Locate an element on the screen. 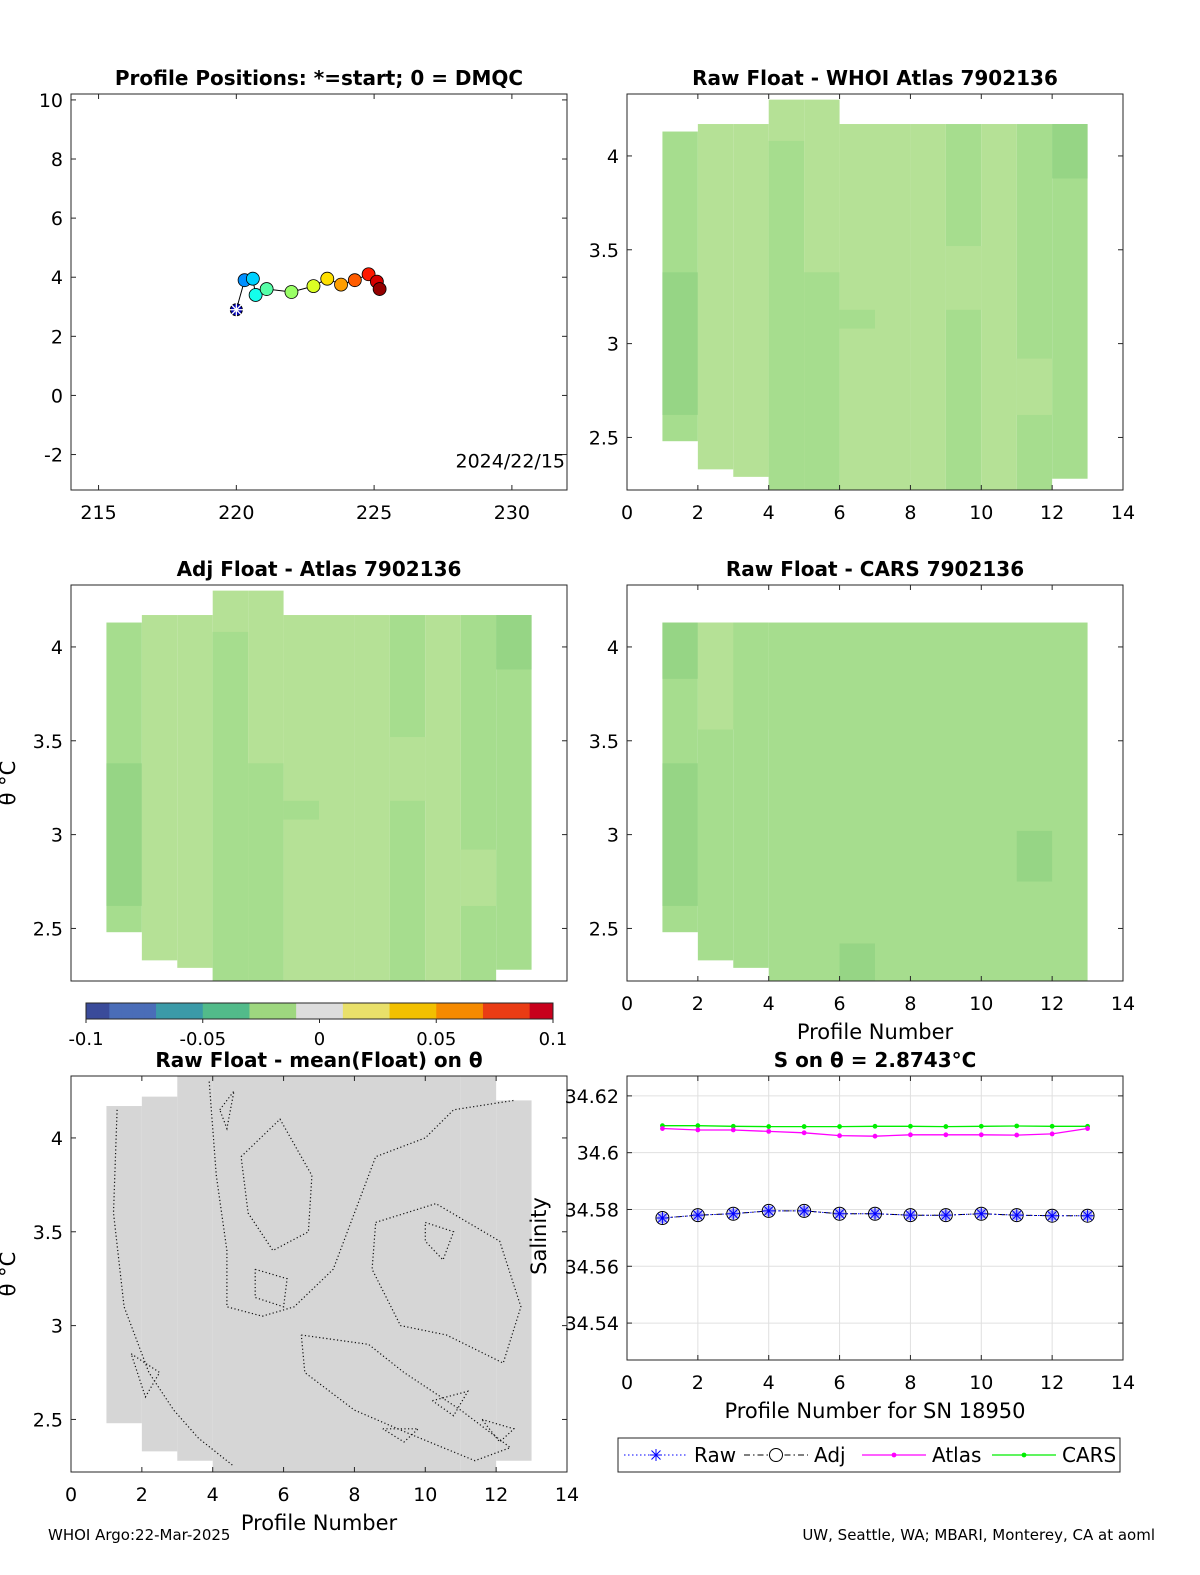 The image size is (1200, 1575). positions-axes is located at coordinates (319, 292).